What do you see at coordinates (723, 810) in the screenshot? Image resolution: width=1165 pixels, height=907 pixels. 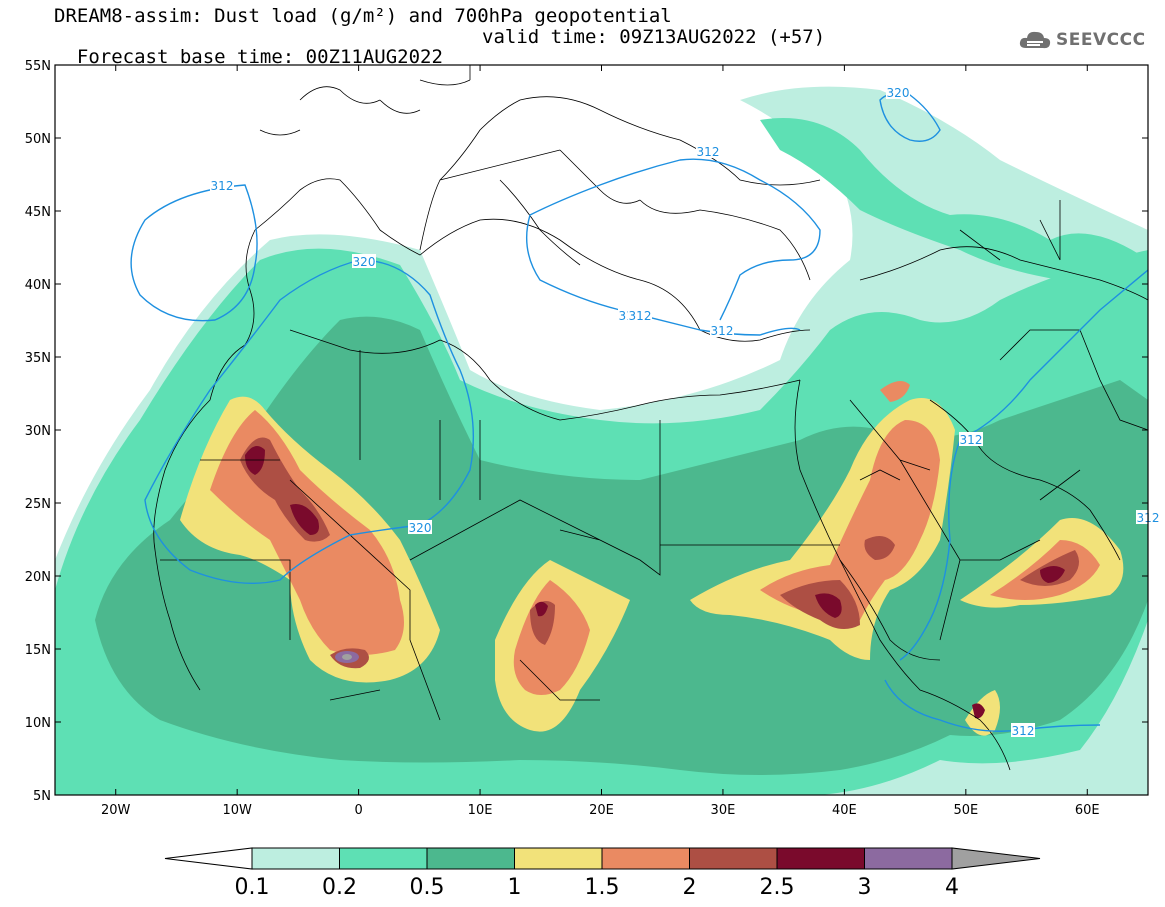 I see `lon-tick-label: 30E` at bounding box center [723, 810].